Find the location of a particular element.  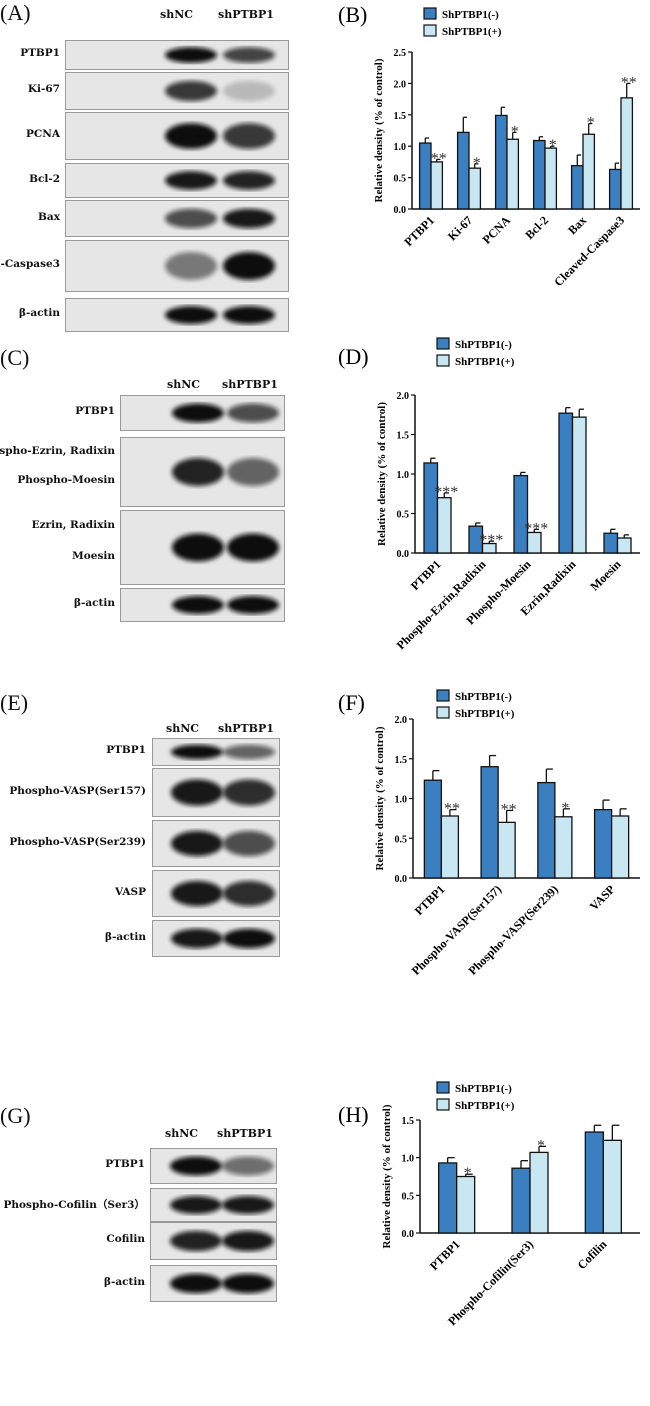

y-tick-label: 0.5 is located at coordinates (403, 515).